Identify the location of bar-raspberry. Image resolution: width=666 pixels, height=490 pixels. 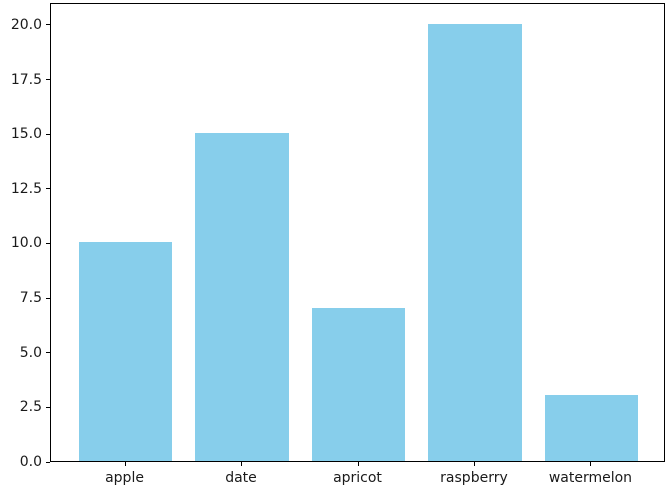
(475, 242).